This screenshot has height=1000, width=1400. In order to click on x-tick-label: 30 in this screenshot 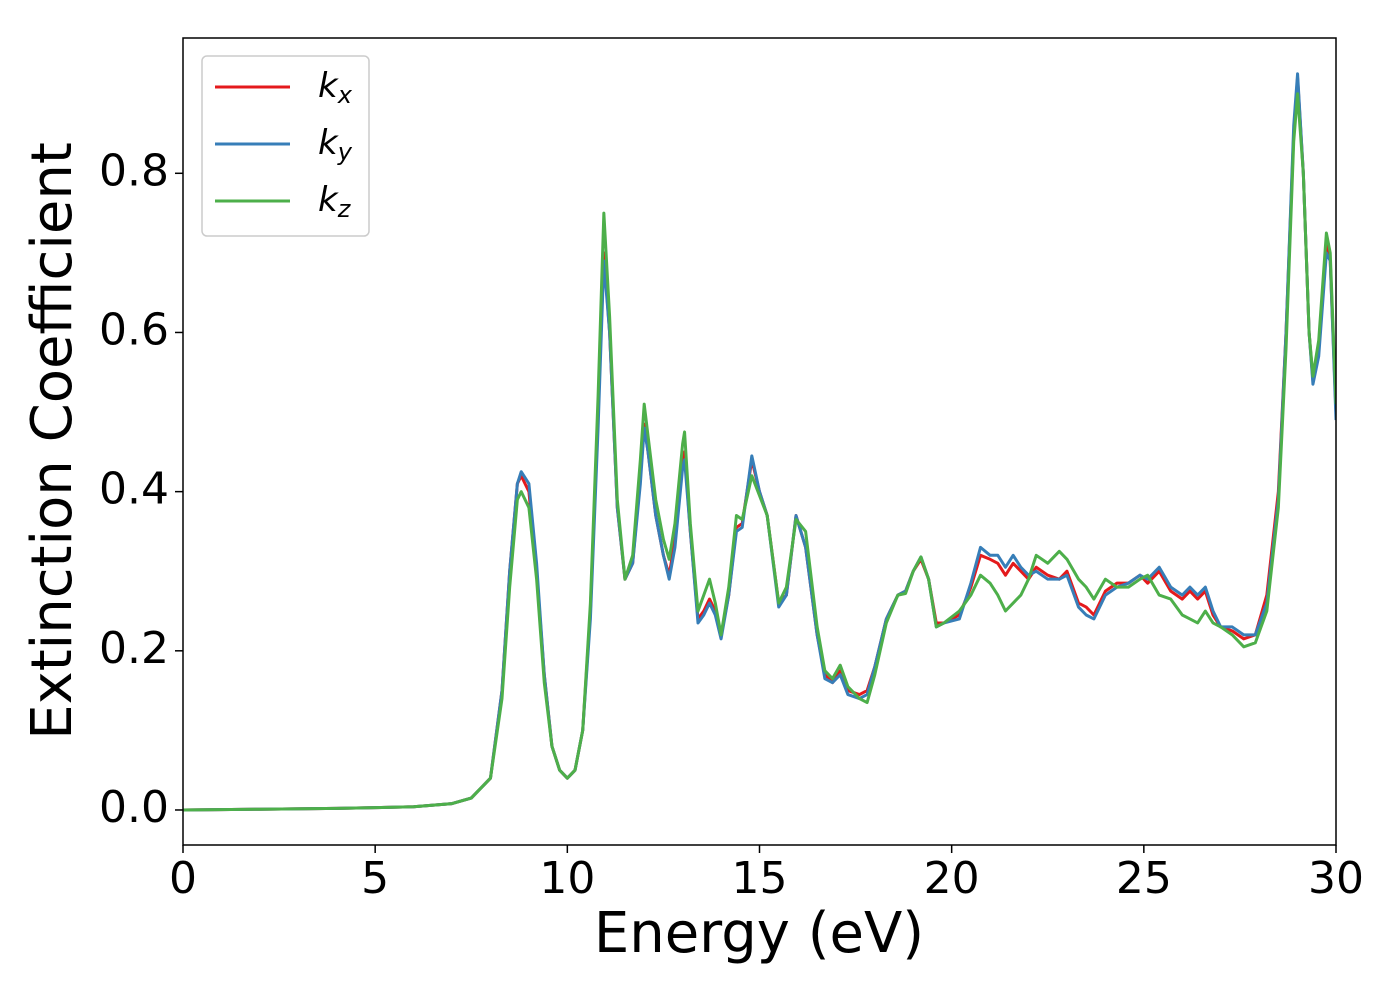, I will do `click(1336, 878)`.